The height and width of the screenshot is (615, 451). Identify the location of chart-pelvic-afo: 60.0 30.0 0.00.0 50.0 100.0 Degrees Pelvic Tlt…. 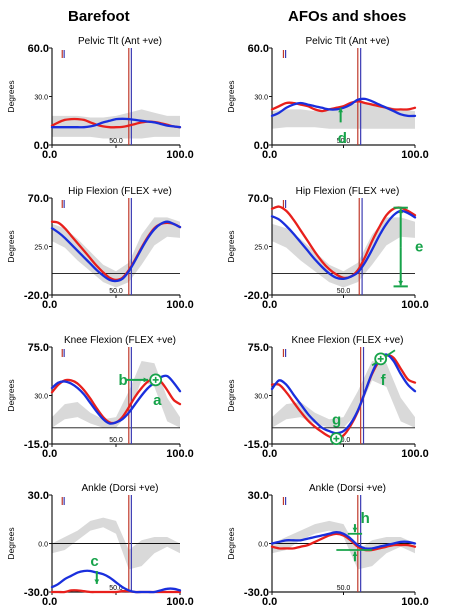
(327, 98).